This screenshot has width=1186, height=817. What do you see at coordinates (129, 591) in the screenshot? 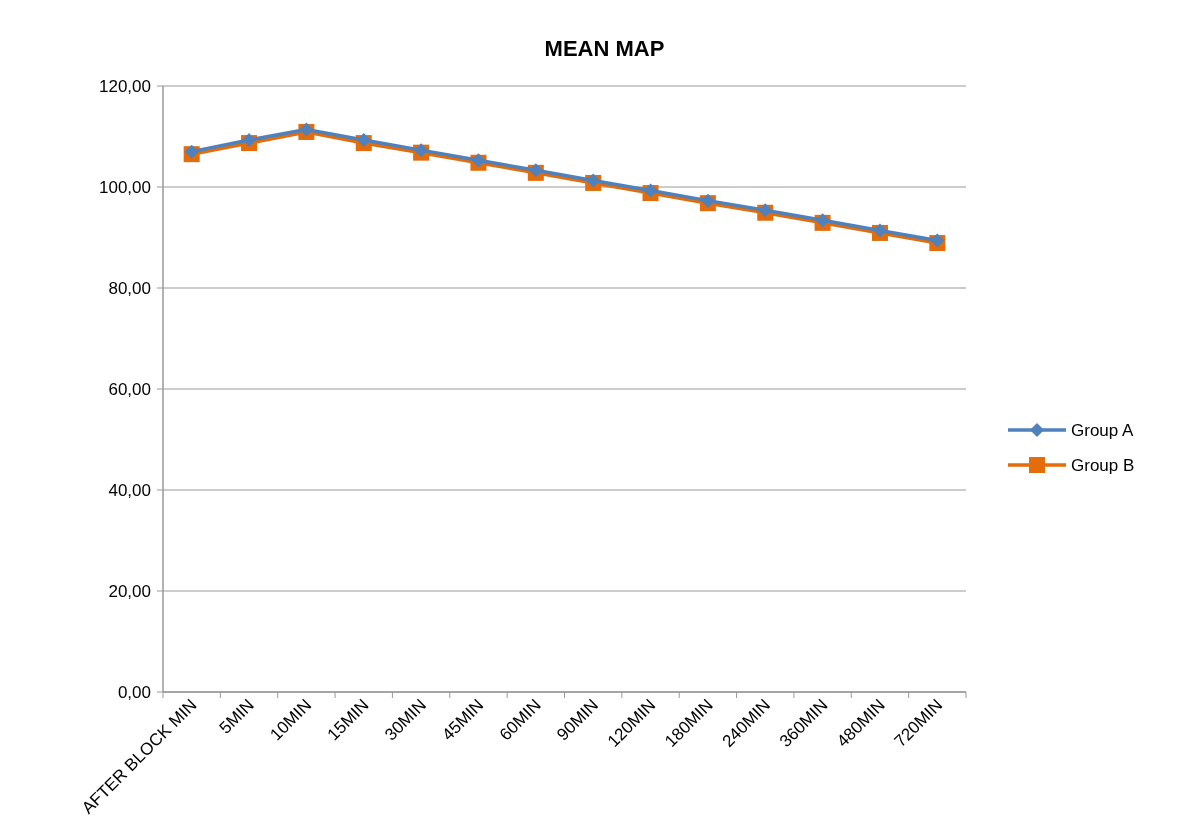
I see `y-tick-label: 20,00` at bounding box center [129, 591].